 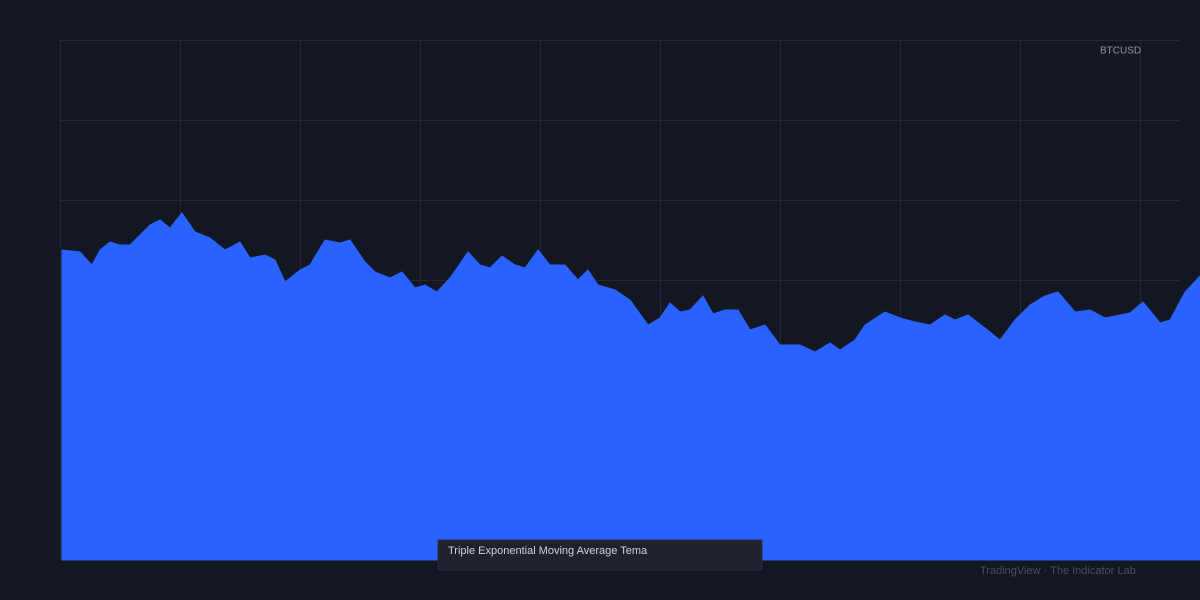 I want to click on tooltip-text: Triple Exponential Moving Average Tema, so click(x=548, y=551).